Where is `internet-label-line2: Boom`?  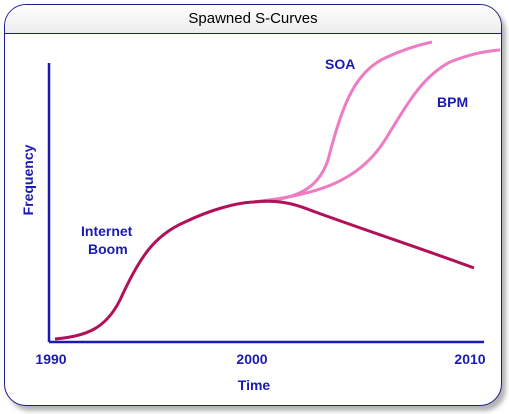 internet-label-line2: Boom is located at coordinates (108, 249).